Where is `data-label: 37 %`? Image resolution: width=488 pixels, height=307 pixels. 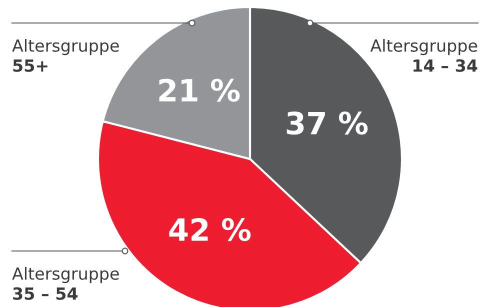 data-label: 37 % is located at coordinates (327, 123).